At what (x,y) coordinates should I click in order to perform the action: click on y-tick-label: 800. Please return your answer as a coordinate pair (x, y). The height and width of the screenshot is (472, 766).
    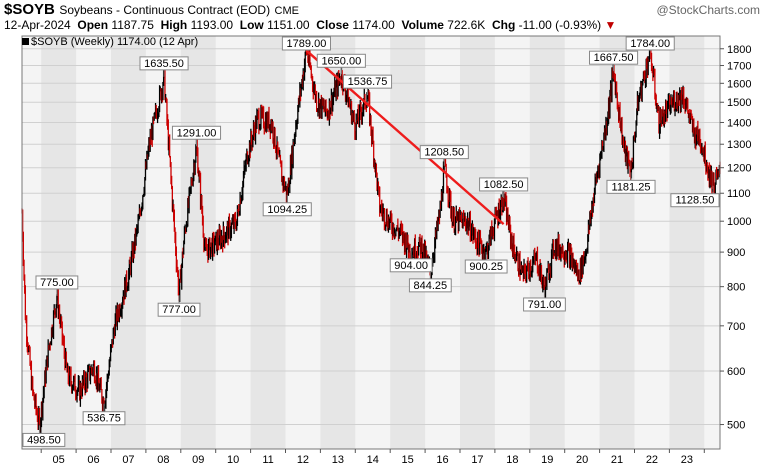
    Looking at the image, I should click on (736, 288).